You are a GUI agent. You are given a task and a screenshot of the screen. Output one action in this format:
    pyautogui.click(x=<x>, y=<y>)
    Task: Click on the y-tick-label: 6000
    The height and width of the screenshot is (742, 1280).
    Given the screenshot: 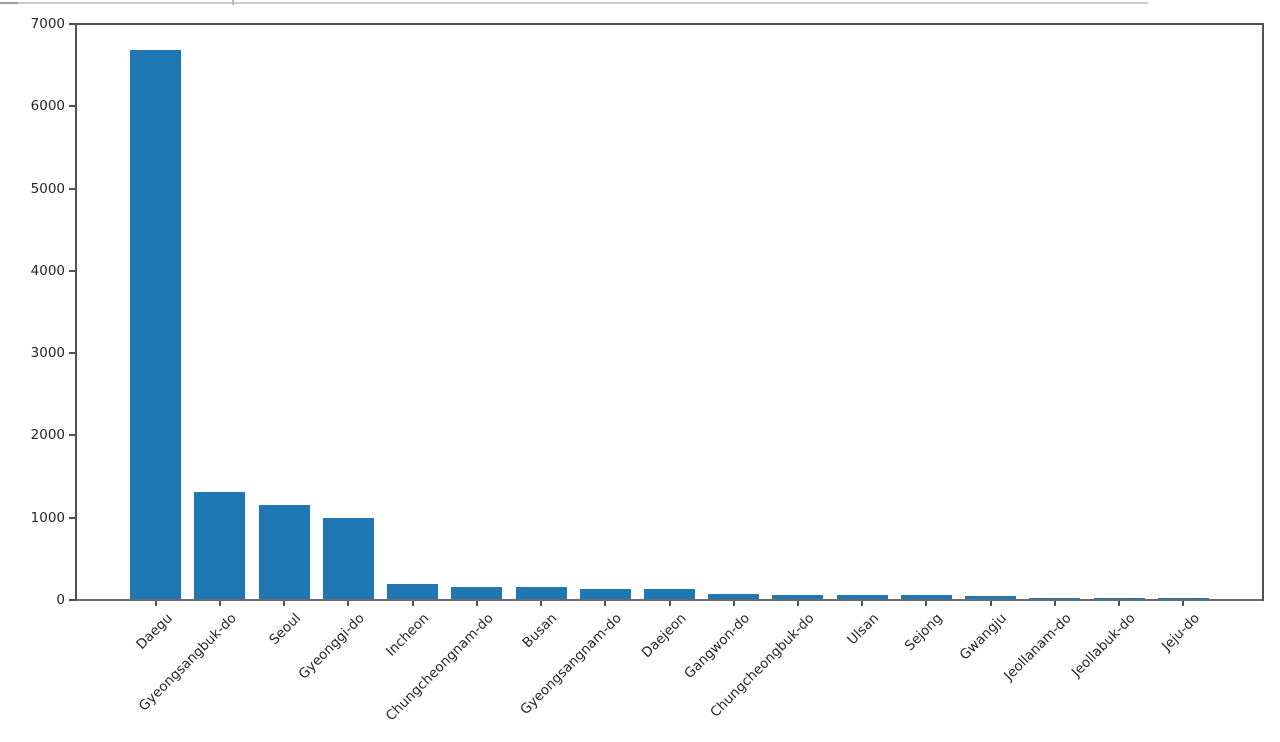 What is the action you would take?
    pyautogui.click(x=47, y=106)
    